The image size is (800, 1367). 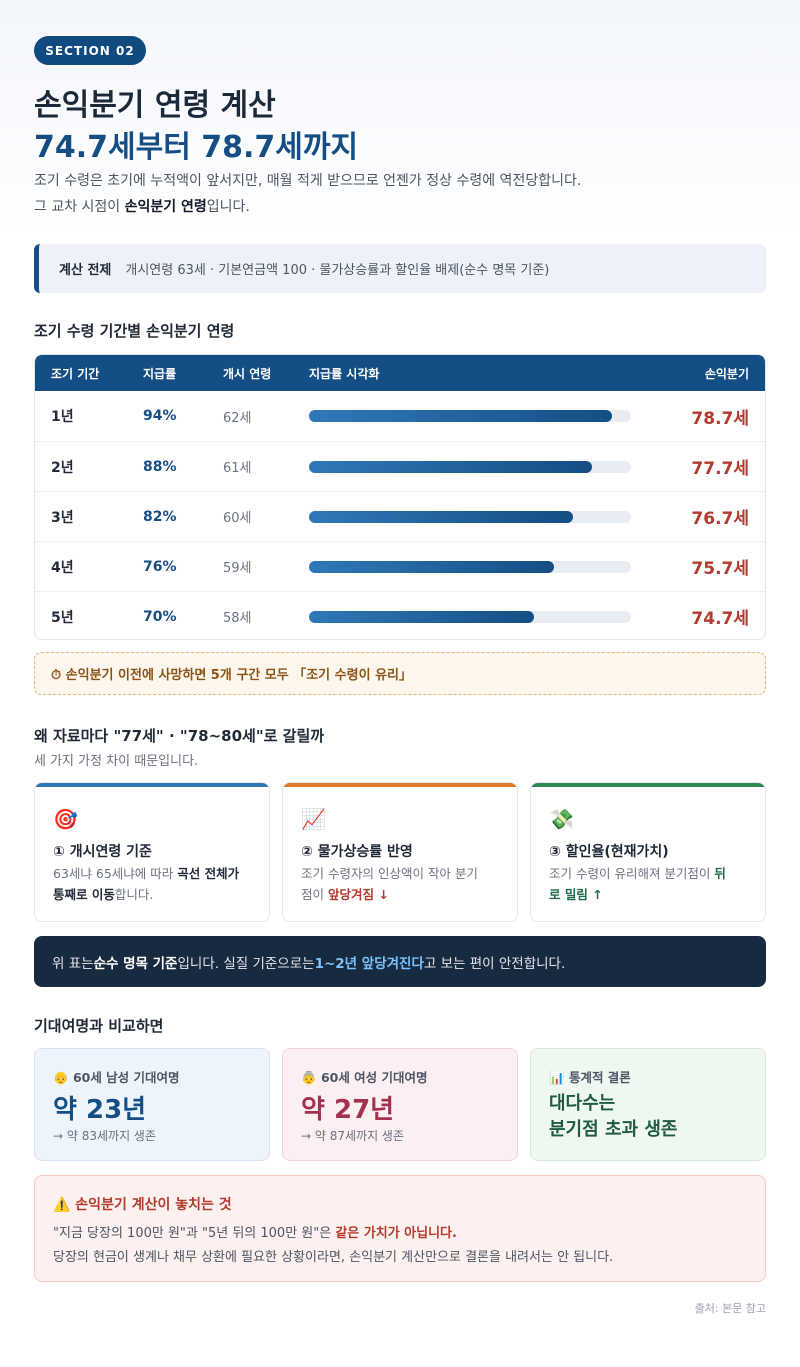 I want to click on table-header: 조기 기간 지급률 개시 연령 지급률 시각화 손익분기, so click(x=400, y=373).